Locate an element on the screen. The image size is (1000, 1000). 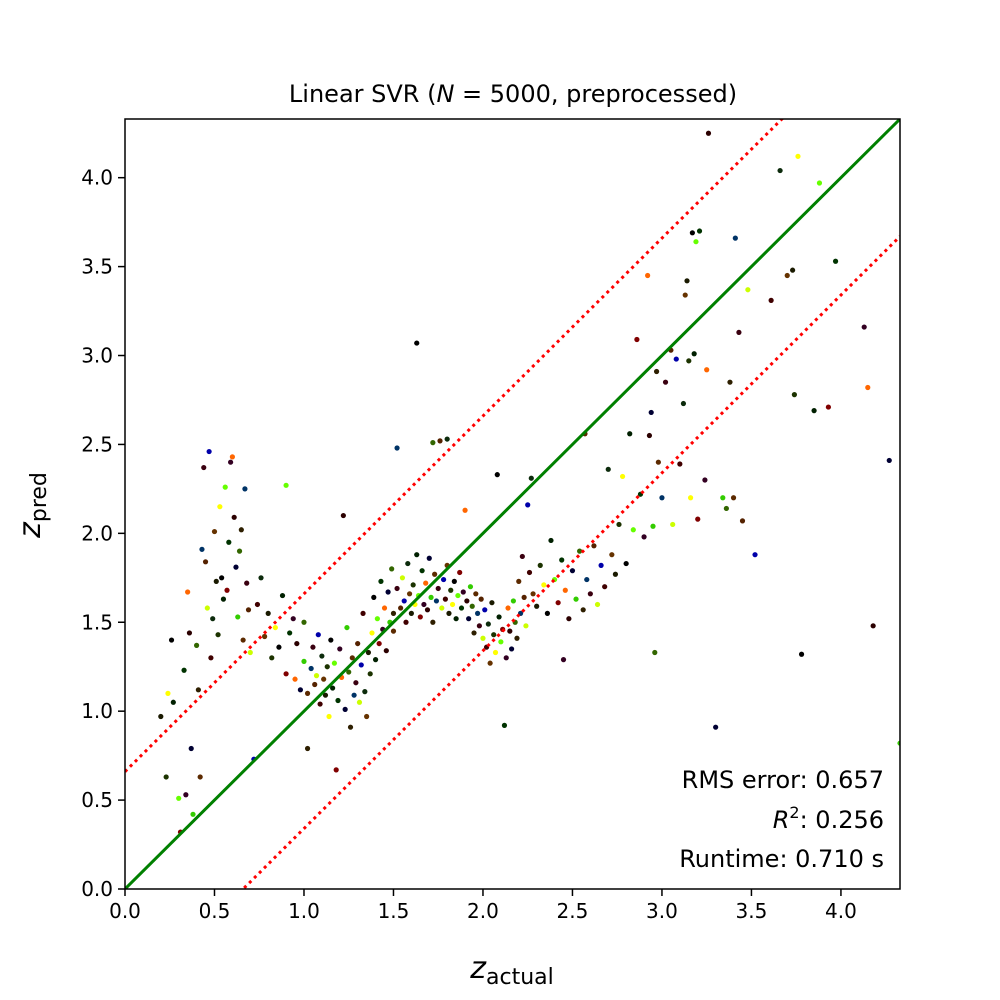
x-axis-label: zactual is located at coordinates (511, 970).